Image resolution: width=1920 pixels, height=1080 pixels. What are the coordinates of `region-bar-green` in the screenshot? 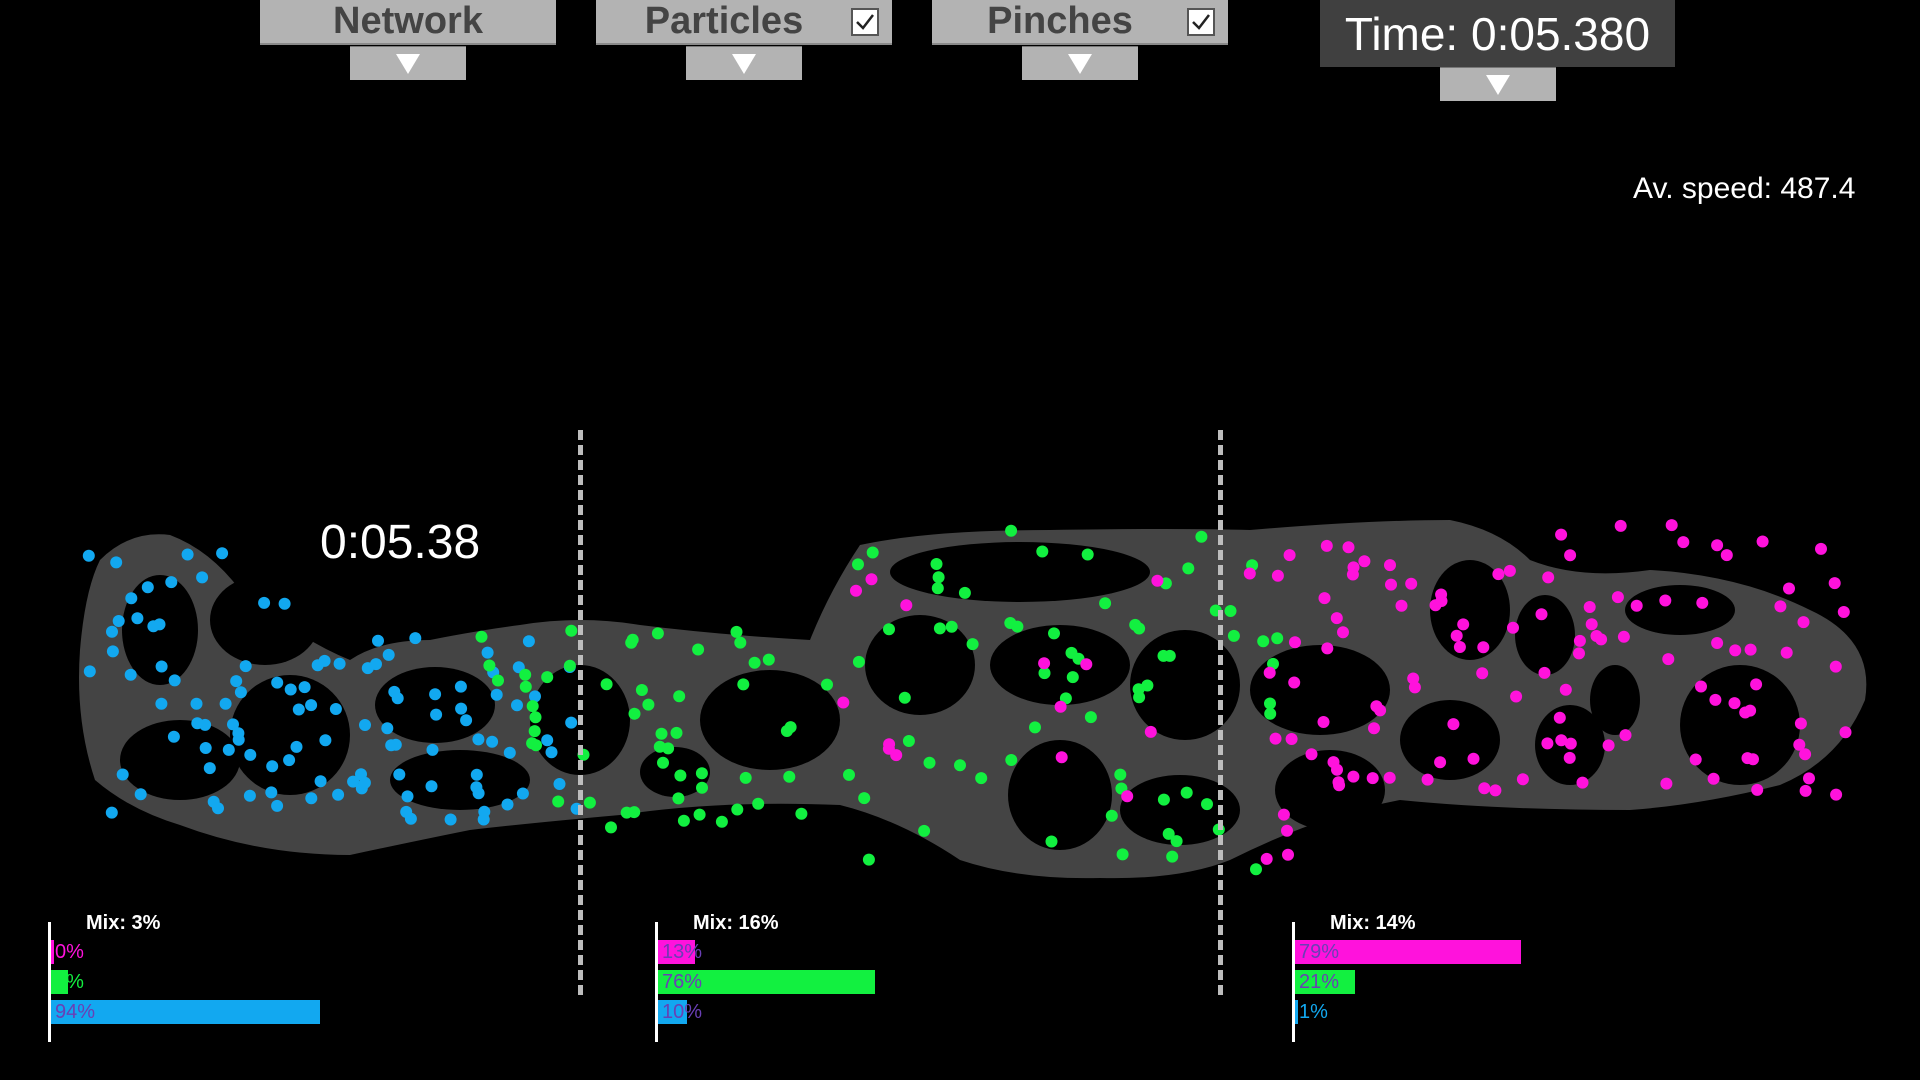 It's located at (1325, 982).